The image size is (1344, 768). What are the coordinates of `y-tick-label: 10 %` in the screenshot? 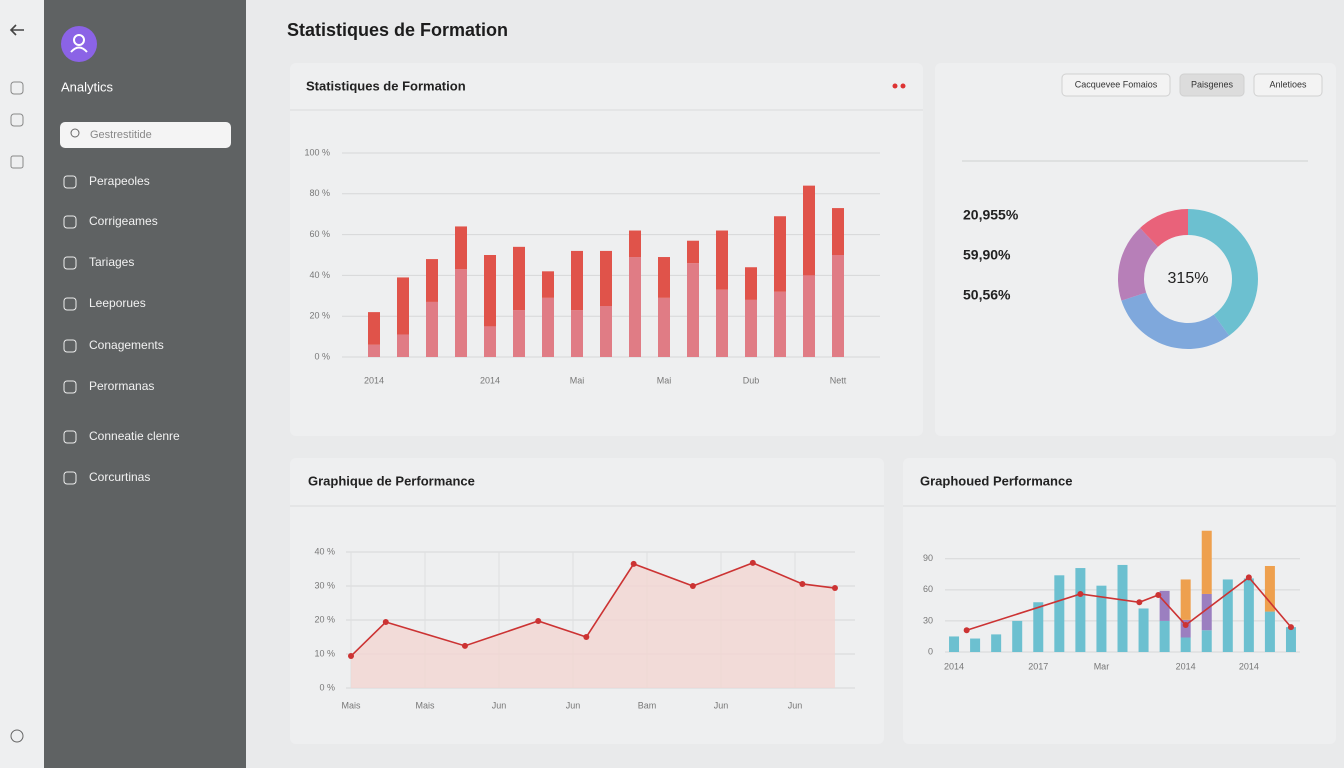 It's located at (324, 653).